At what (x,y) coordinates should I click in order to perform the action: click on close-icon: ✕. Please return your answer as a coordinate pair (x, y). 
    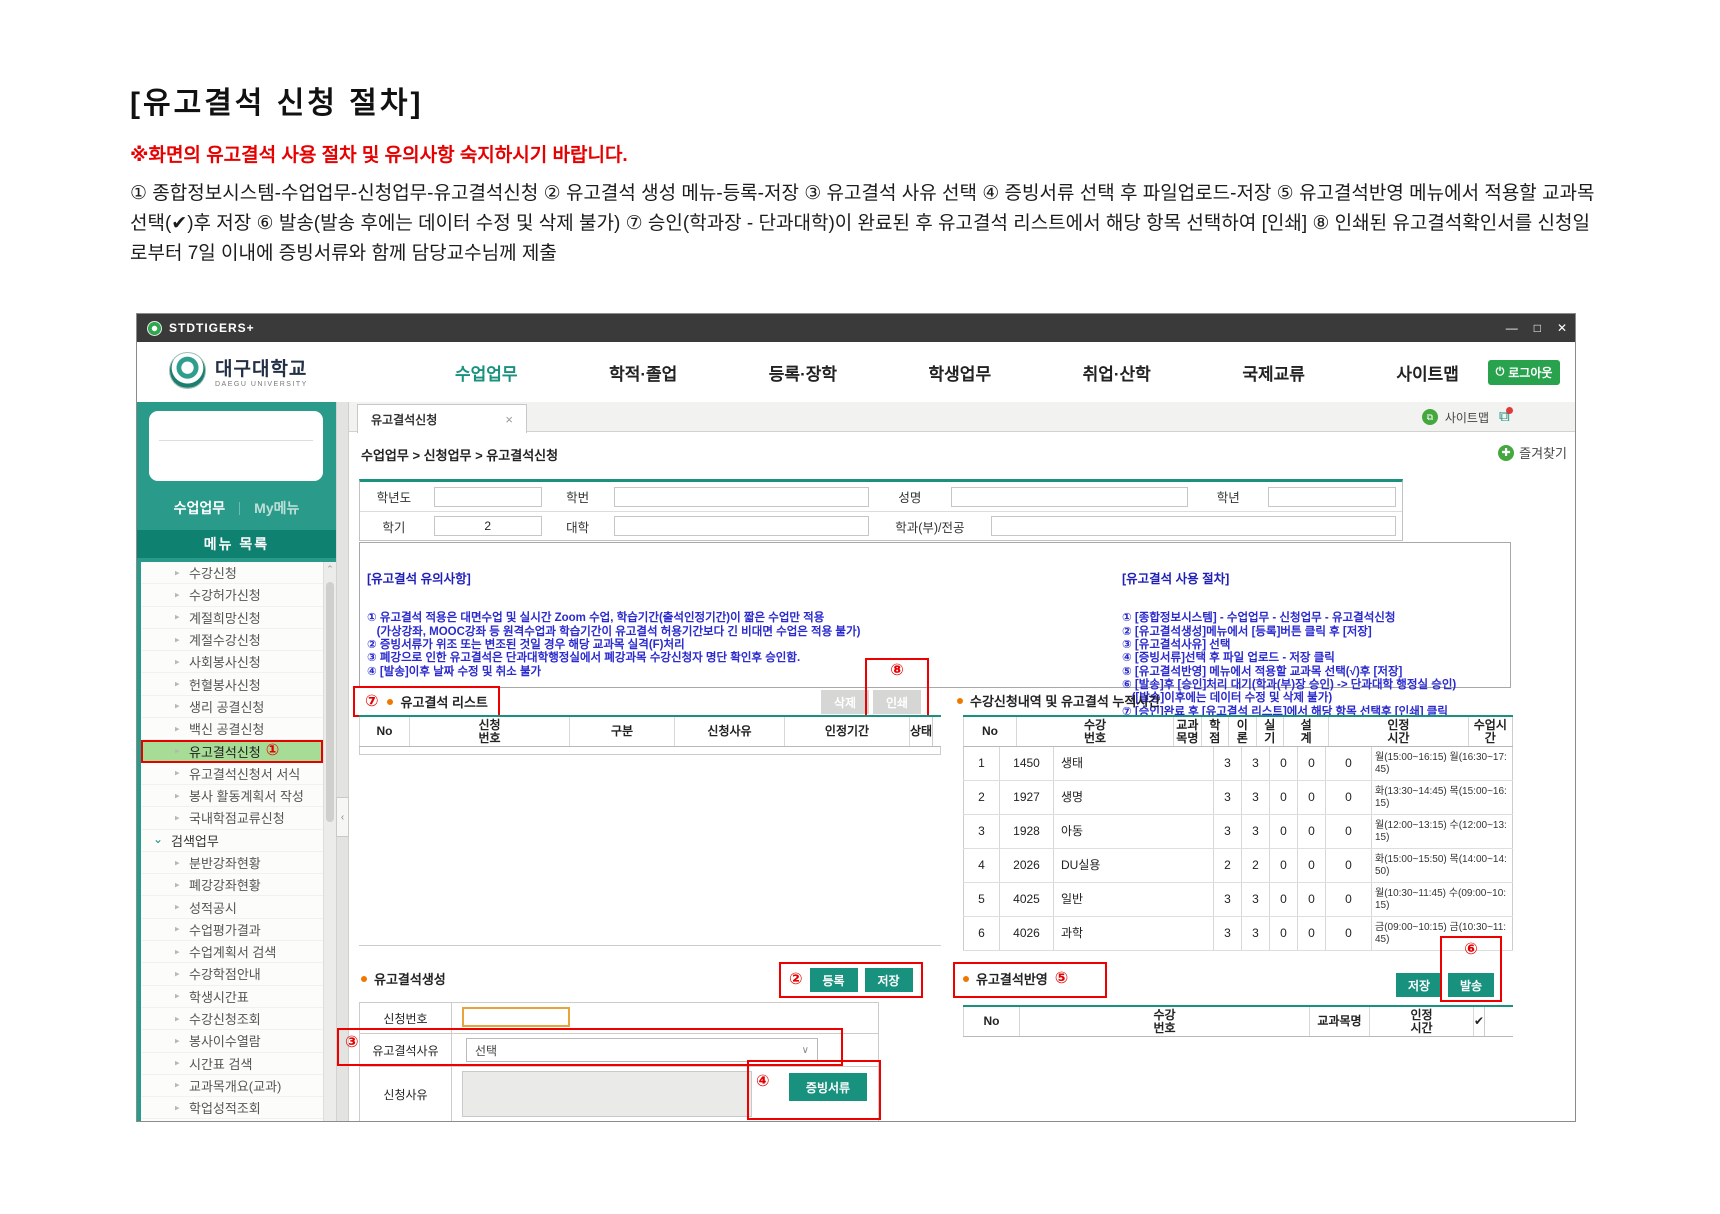
    Looking at the image, I should click on (1561, 328).